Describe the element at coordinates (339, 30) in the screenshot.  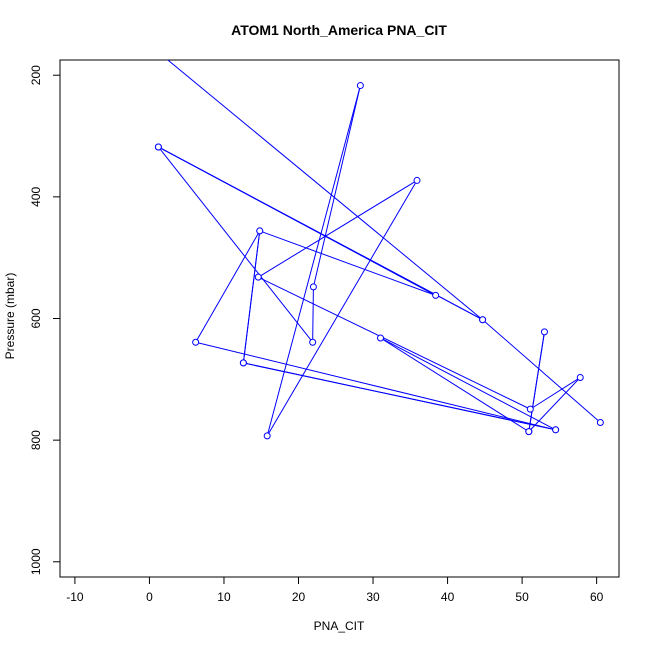
I see `chart-title: ATOM1 North_America PNA_CIT` at that location.